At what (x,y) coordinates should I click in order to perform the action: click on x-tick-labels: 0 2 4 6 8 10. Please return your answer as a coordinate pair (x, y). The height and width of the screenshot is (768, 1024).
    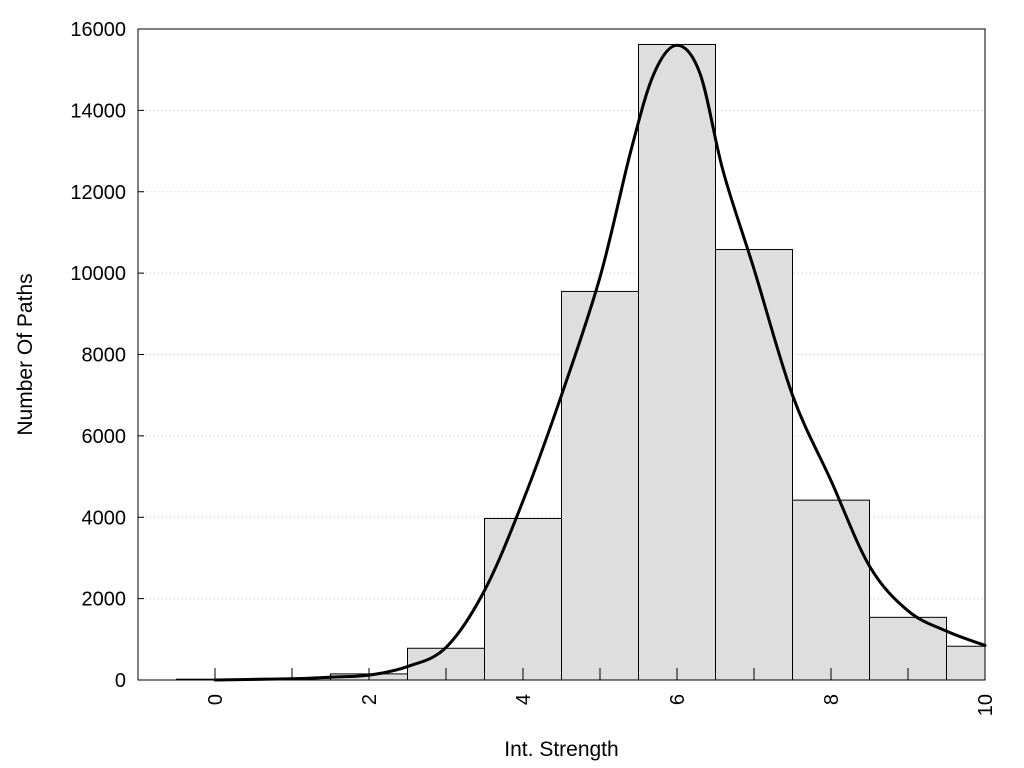
    Looking at the image, I should click on (601, 705).